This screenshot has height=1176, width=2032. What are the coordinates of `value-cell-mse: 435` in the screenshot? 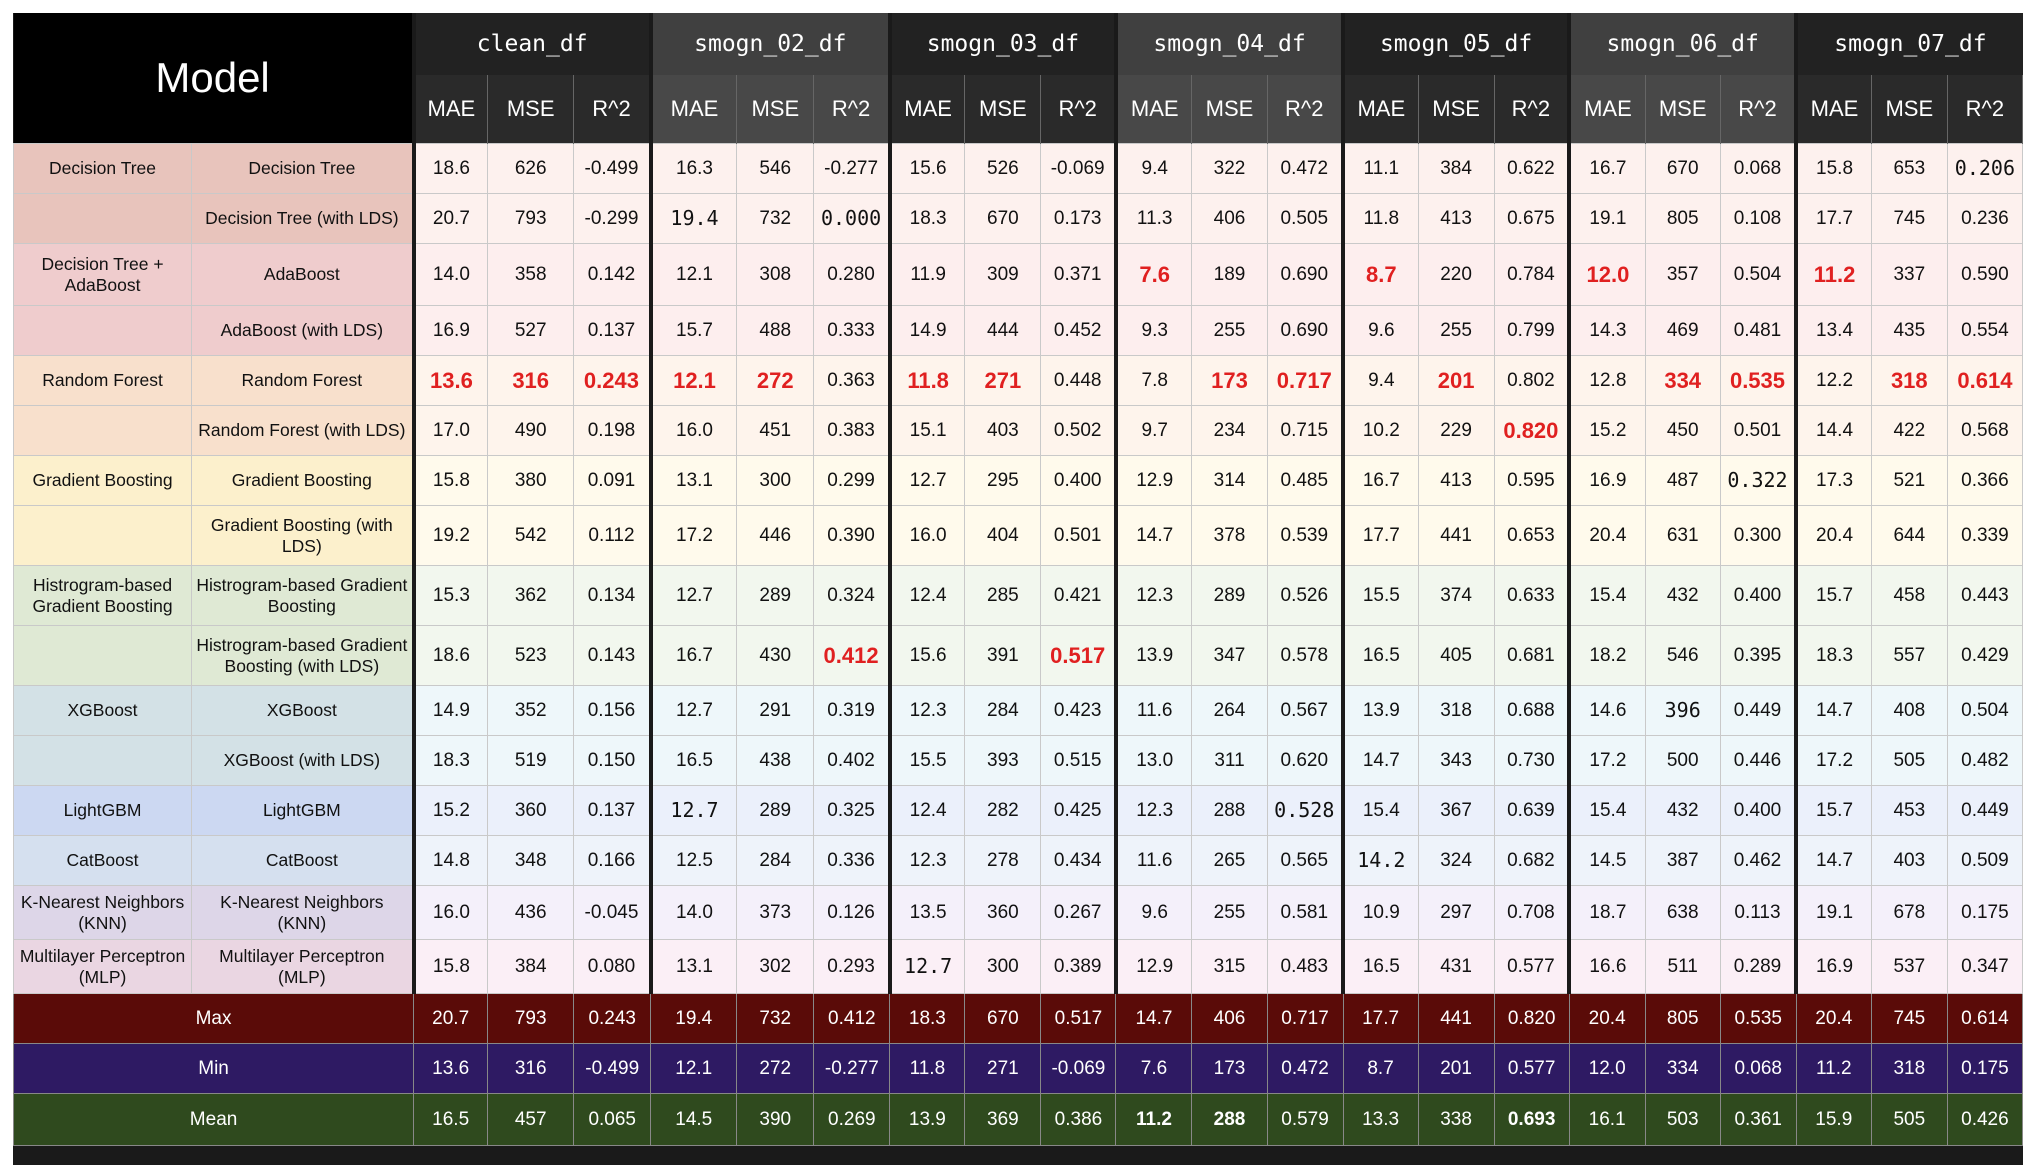 It's located at (1909, 330).